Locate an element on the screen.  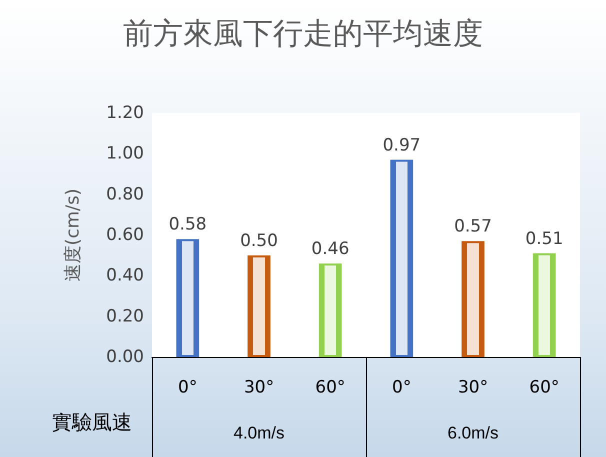
text: 4.0m/s is located at coordinates (259, 433).